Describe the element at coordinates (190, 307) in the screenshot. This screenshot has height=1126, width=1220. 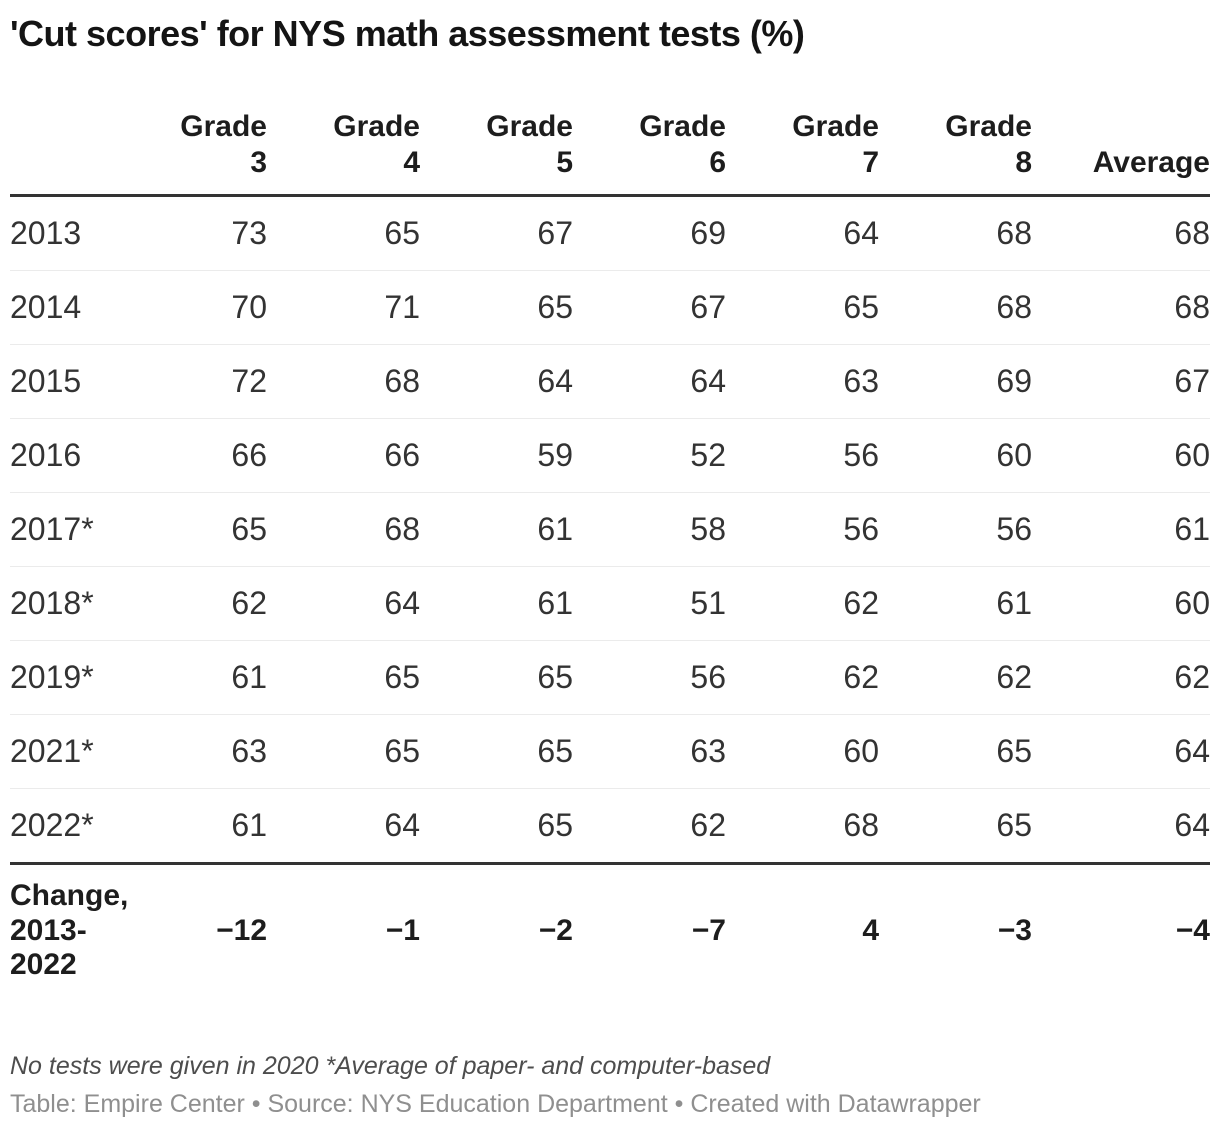
I see `value-cell: 70` at that location.